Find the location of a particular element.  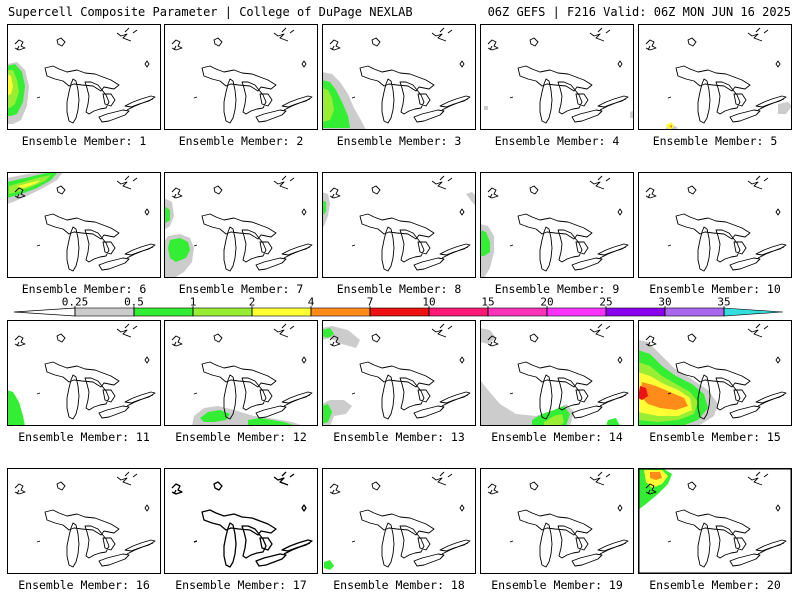

colorbar-tick-label: 15 is located at coordinates (487, 302).